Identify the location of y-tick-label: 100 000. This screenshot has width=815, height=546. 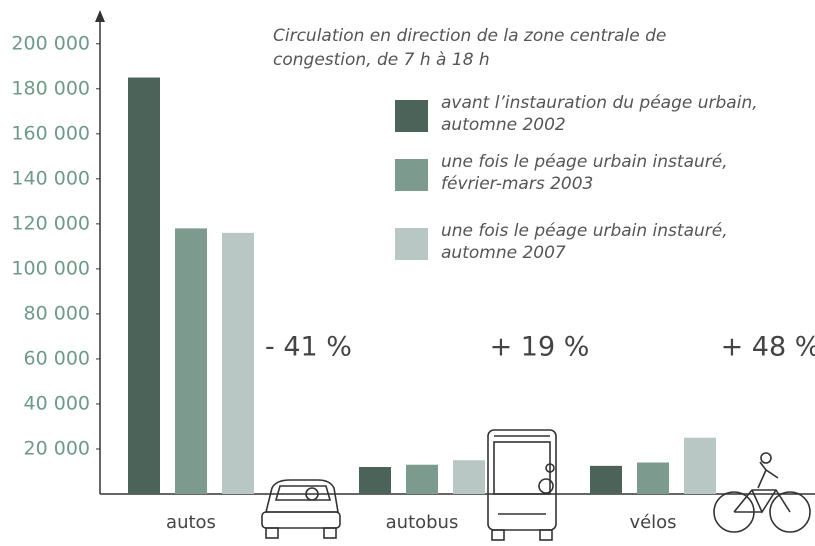
(50, 268).